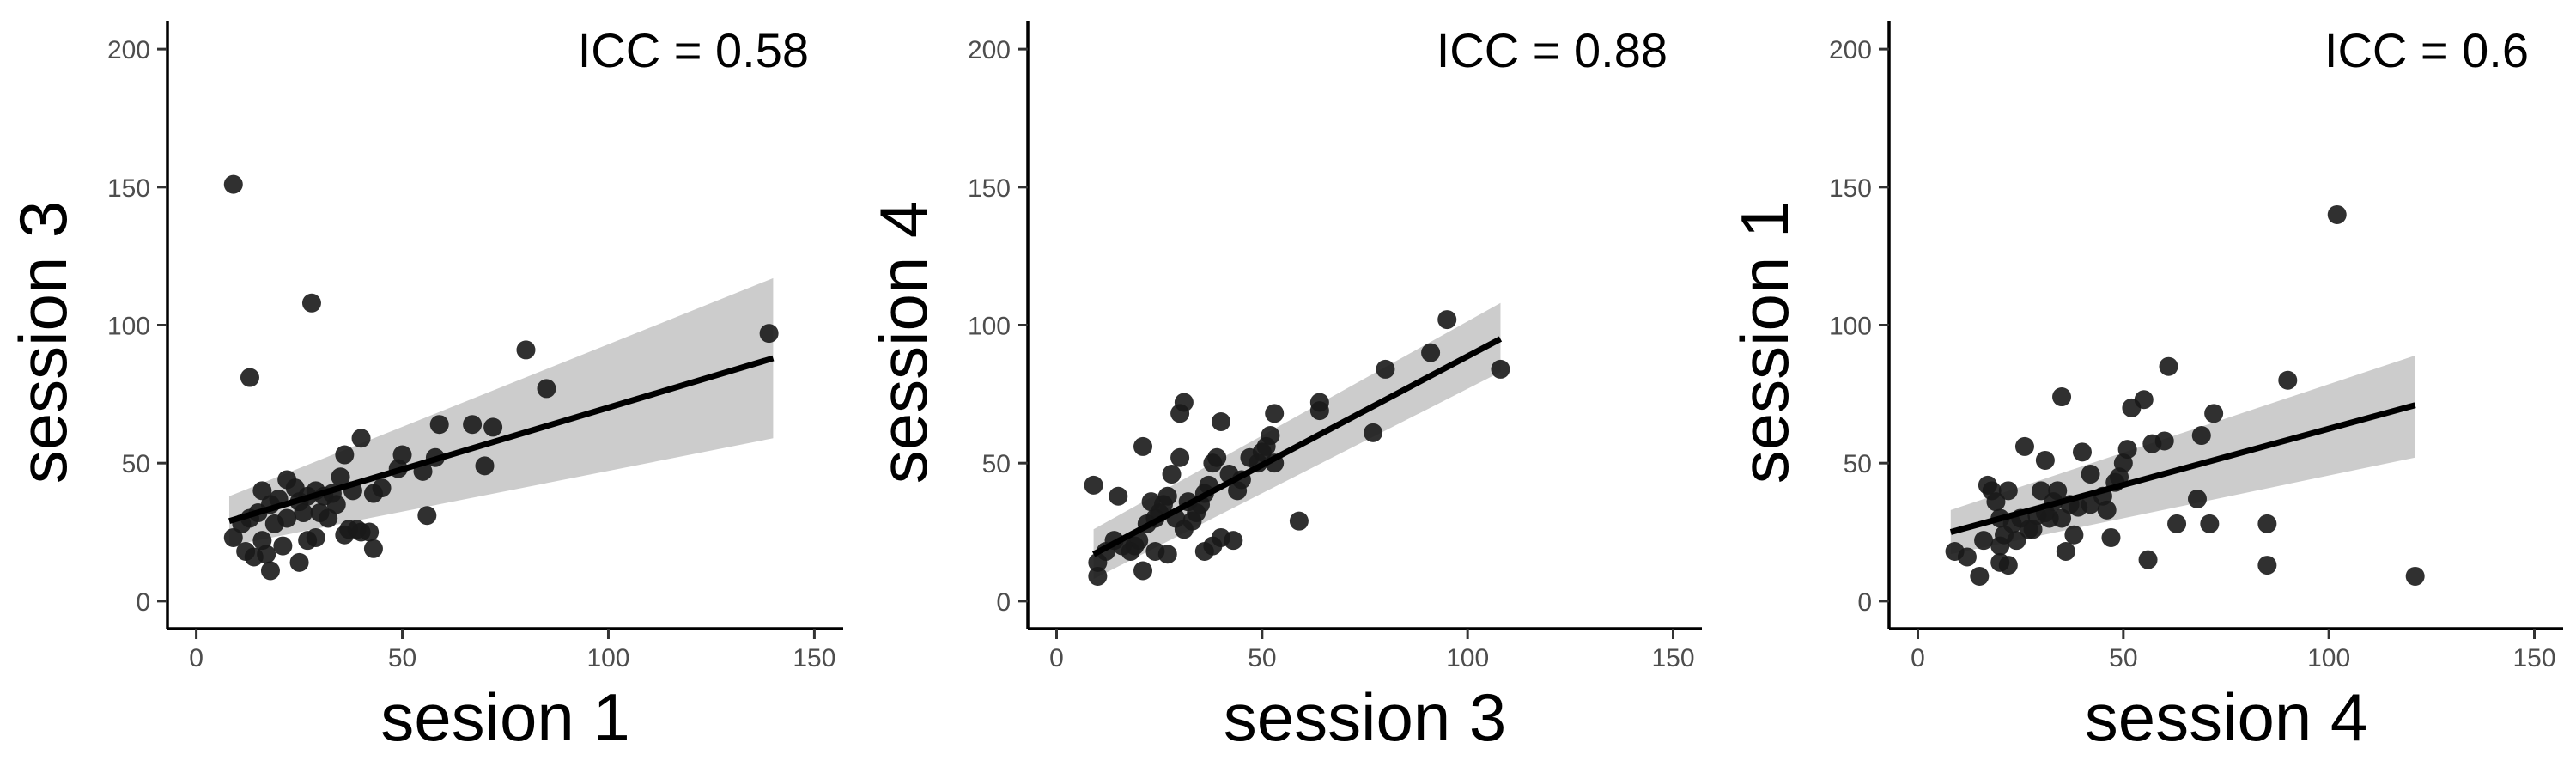  I want to click on x-tick-label: 100, so click(1467, 658).